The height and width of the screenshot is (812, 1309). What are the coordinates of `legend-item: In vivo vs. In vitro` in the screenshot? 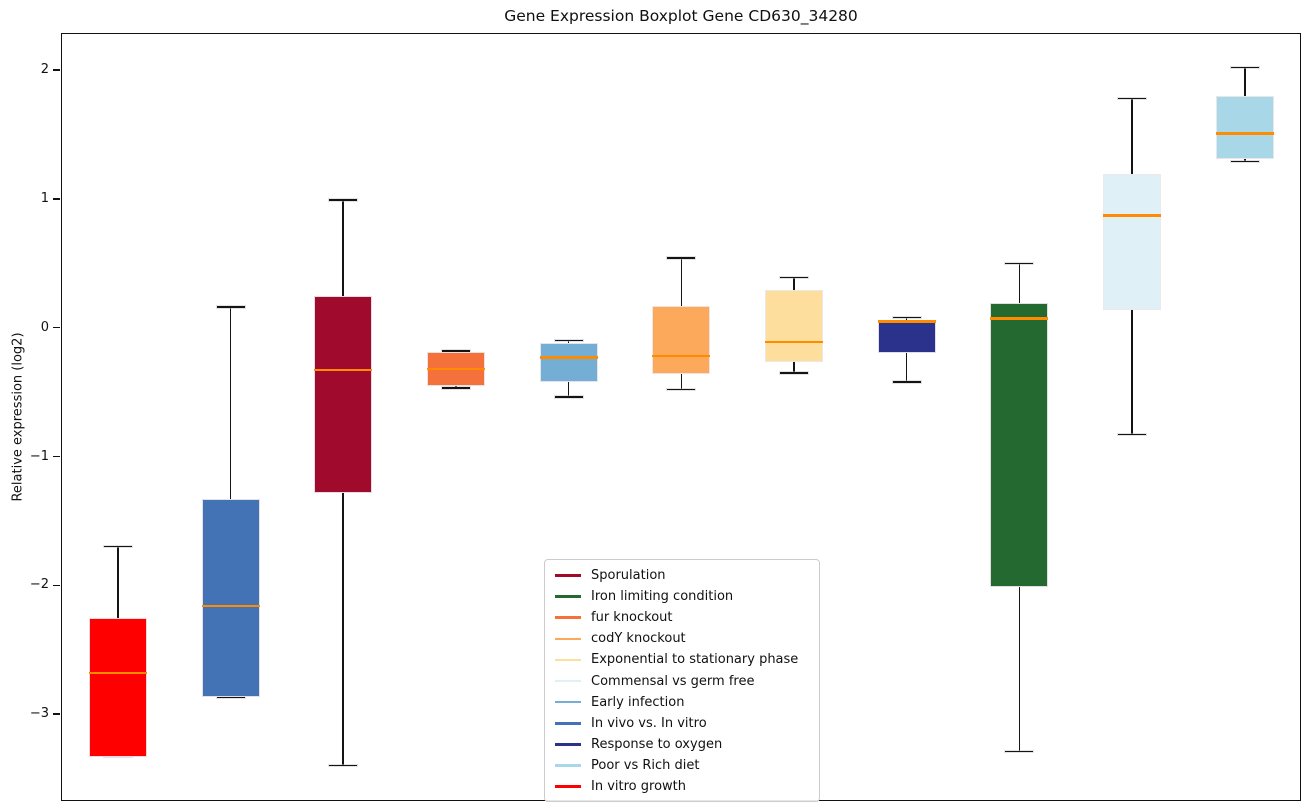 It's located at (682, 723).